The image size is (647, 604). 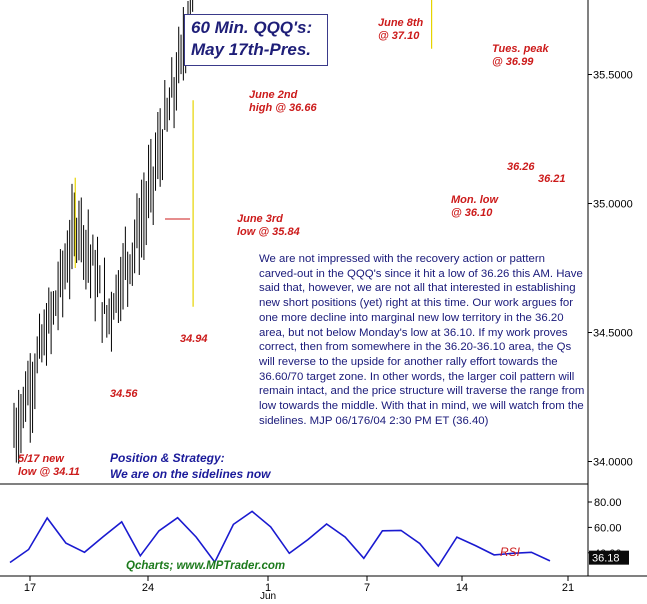 What do you see at coordinates (568, 588) in the screenshot?
I see `time-tick-label: 21` at bounding box center [568, 588].